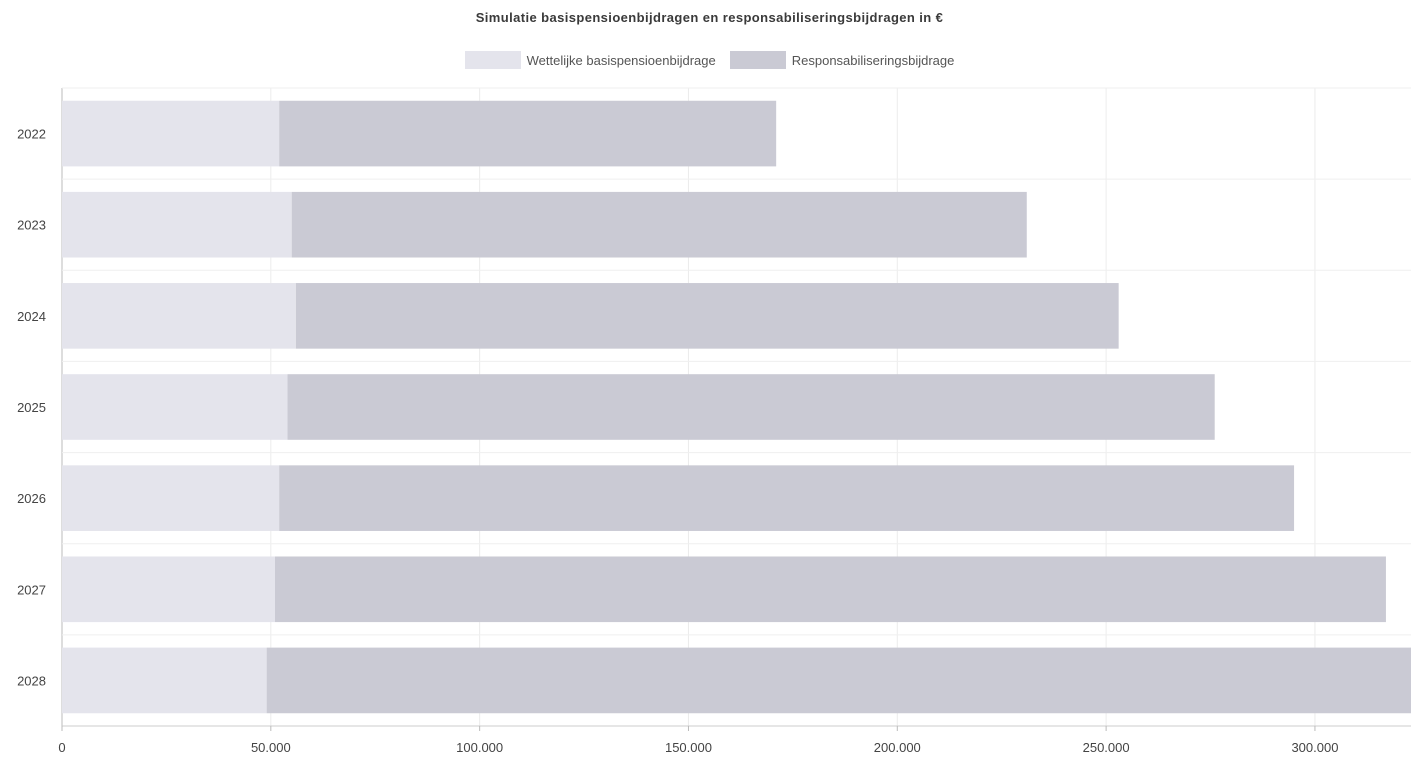 This screenshot has height=761, width=1419. I want to click on x-tick-label: 50.000, so click(271, 747).